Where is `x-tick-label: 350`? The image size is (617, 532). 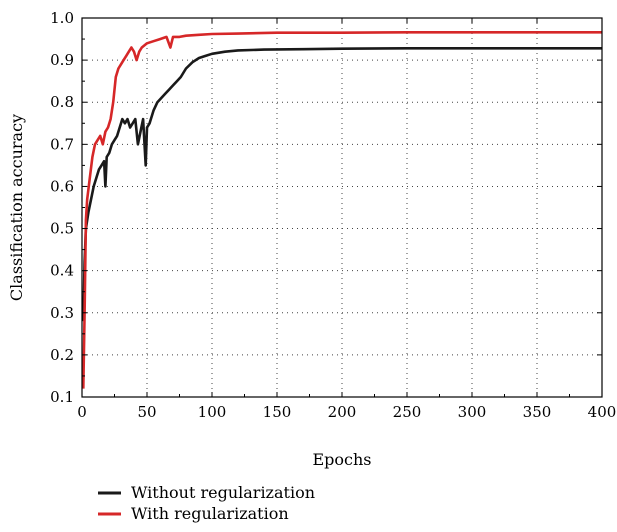 x-tick-label: 350 is located at coordinates (537, 412).